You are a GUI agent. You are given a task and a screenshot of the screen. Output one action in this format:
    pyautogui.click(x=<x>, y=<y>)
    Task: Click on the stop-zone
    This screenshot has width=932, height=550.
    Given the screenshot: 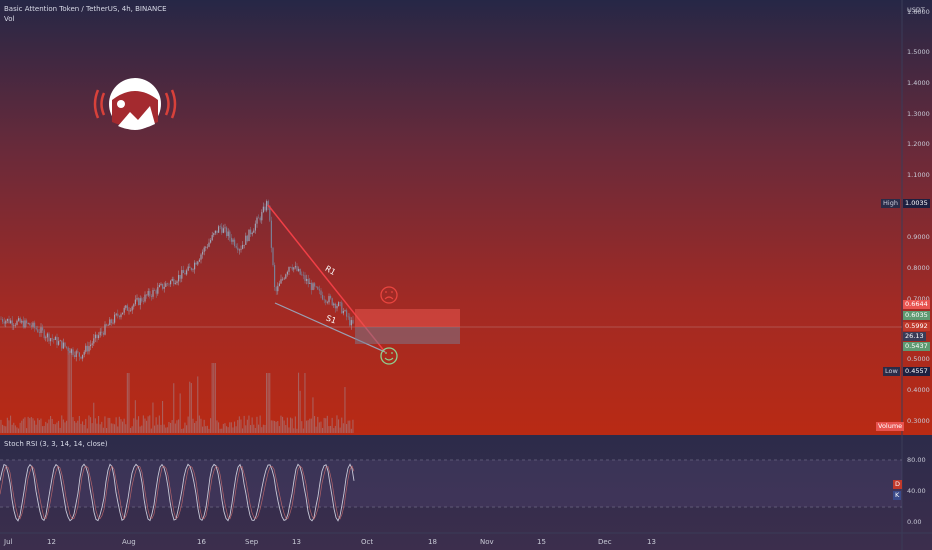 What is the action you would take?
    pyautogui.click(x=407, y=335)
    